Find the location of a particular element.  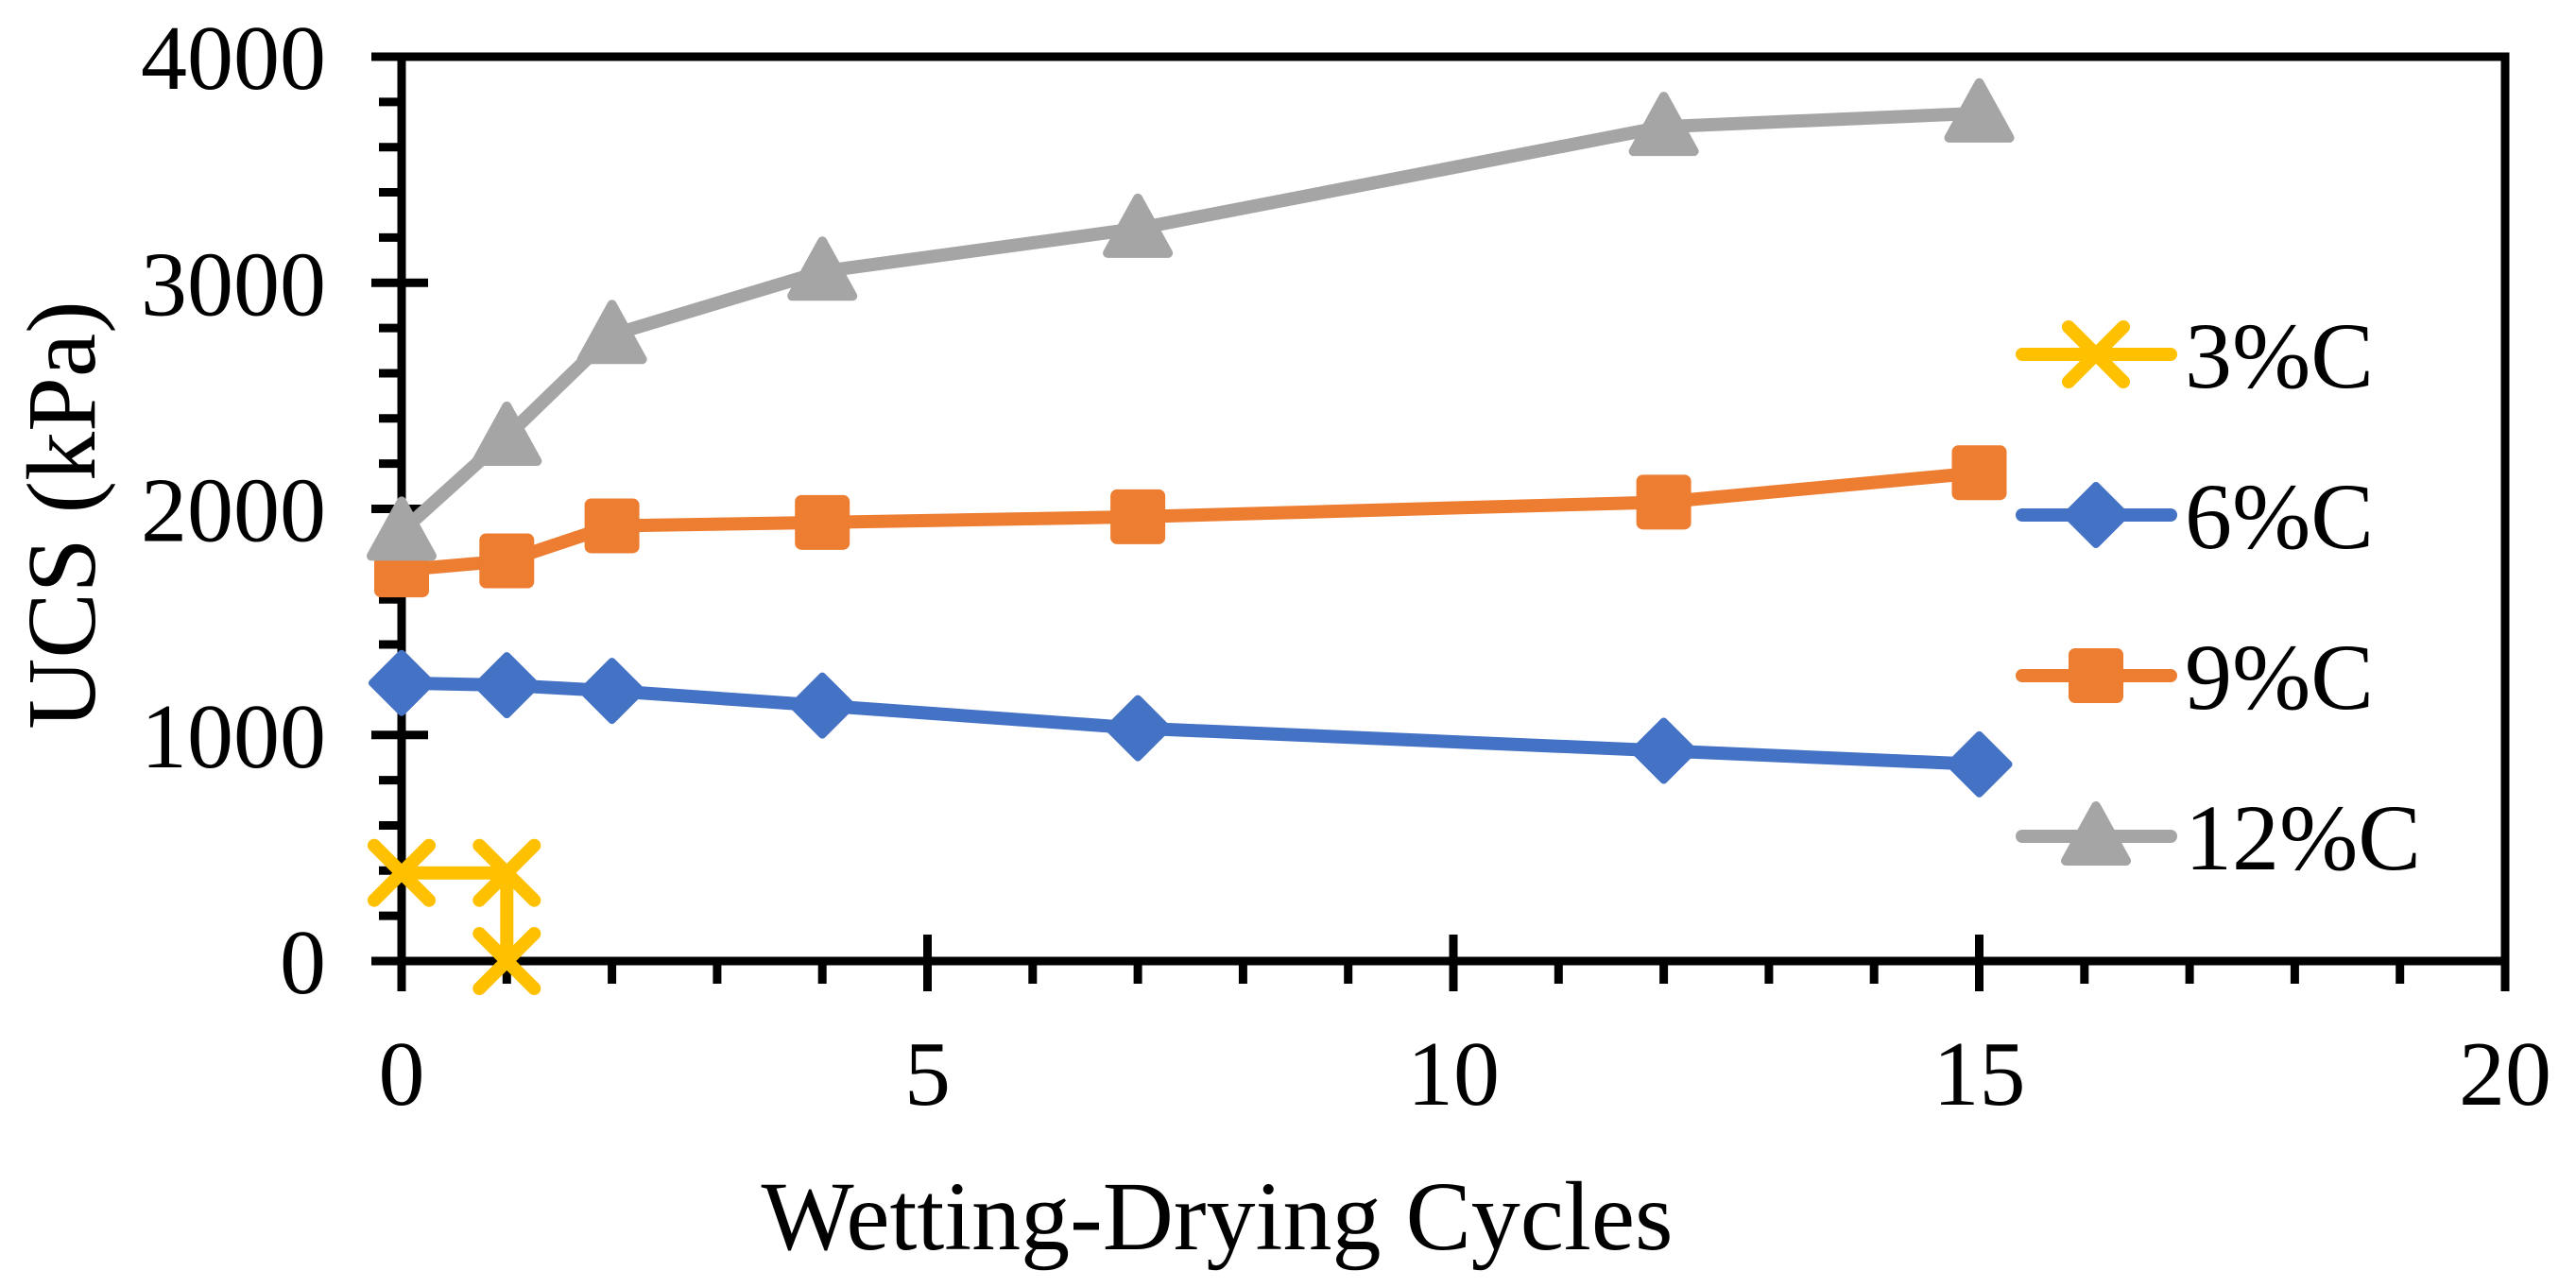

legend-label: 3%C is located at coordinates (2279, 355).